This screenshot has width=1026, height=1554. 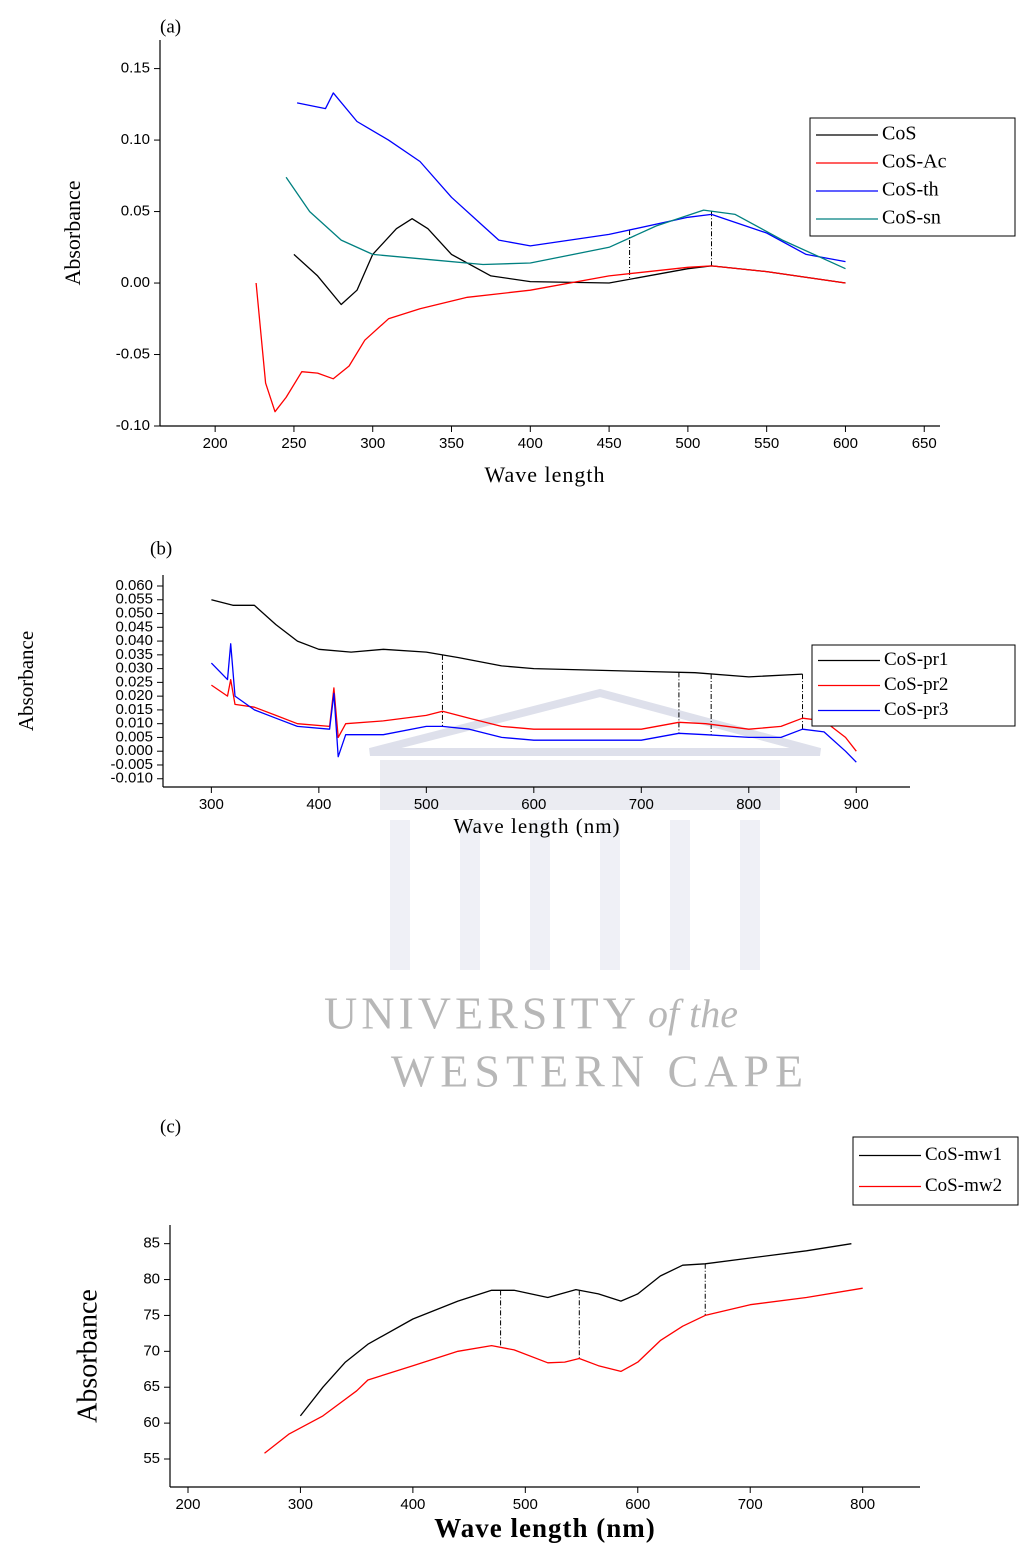 I want to click on y-tick-label: 0.00, so click(x=135, y=282).